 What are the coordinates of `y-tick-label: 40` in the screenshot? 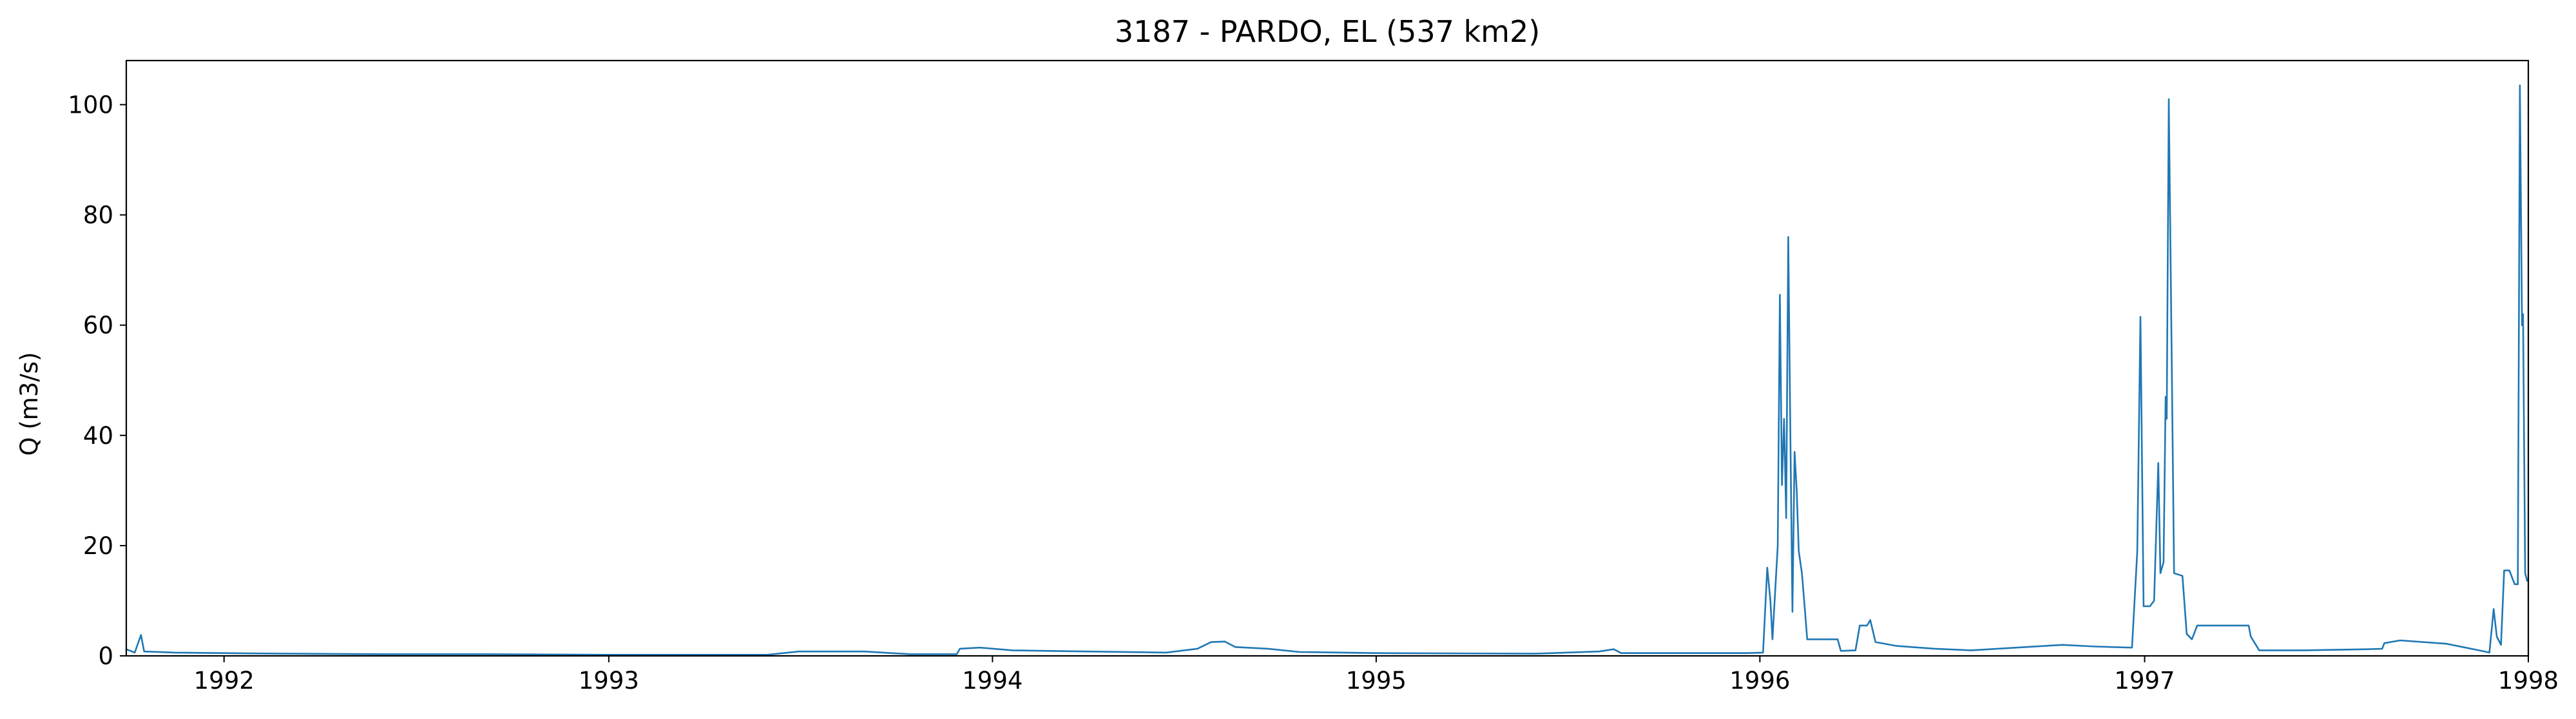 It's located at (98, 436).